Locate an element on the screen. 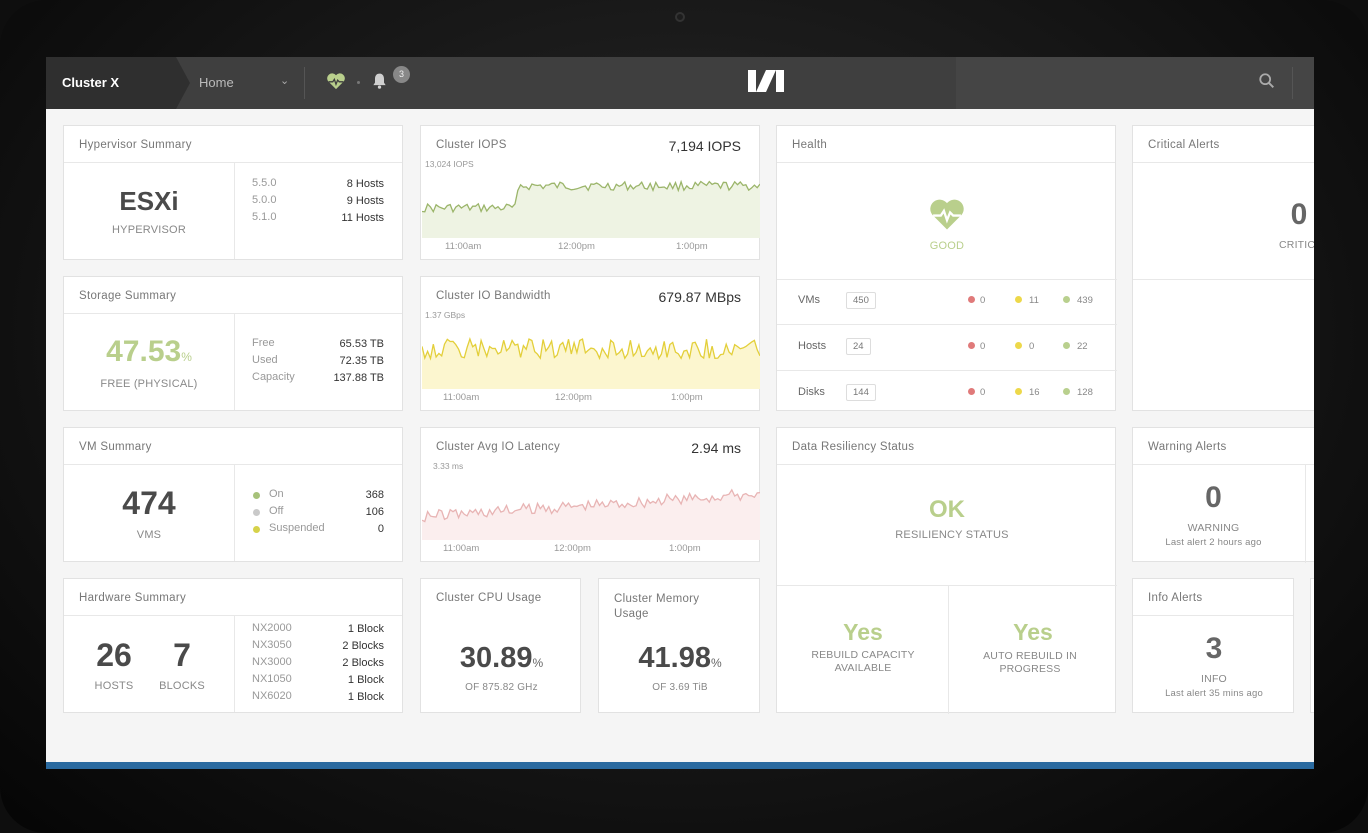 Image resolution: width=1368 pixels, height=833 pixels. bandwidth-value: 679.87 MBps is located at coordinates (700, 297).